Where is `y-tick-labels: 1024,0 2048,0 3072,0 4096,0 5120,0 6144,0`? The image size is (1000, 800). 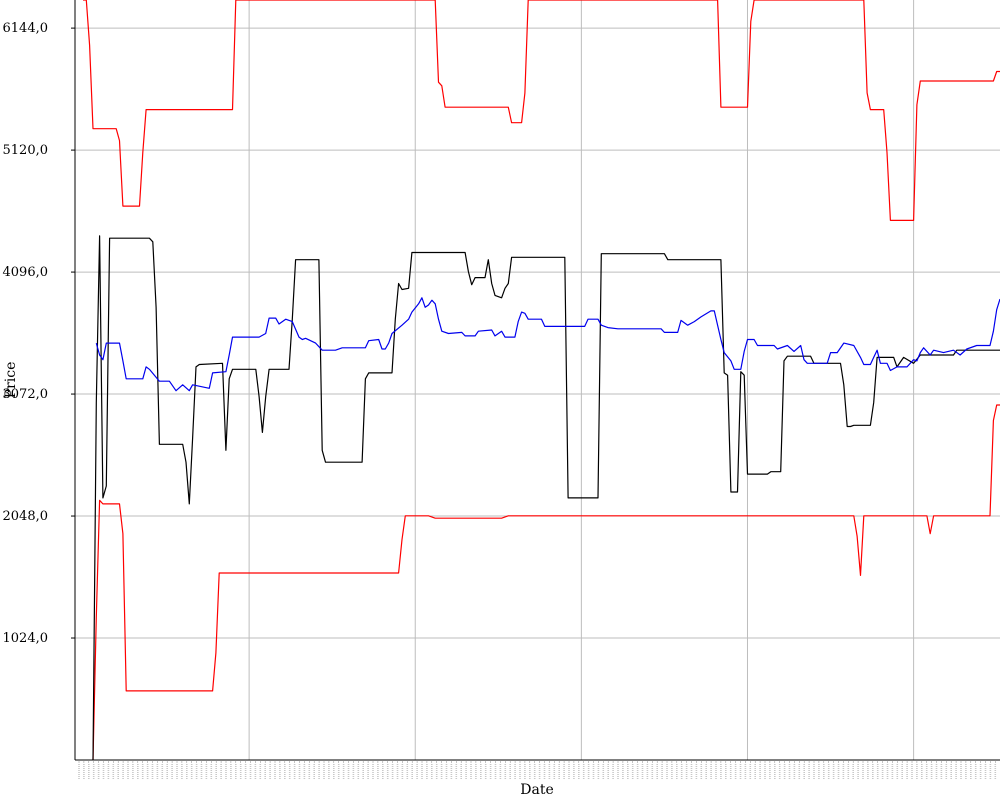
y-tick-labels: 1024,0 2048,0 3072,0 4096,0 5120,0 6144,0 is located at coordinates (39, 333).